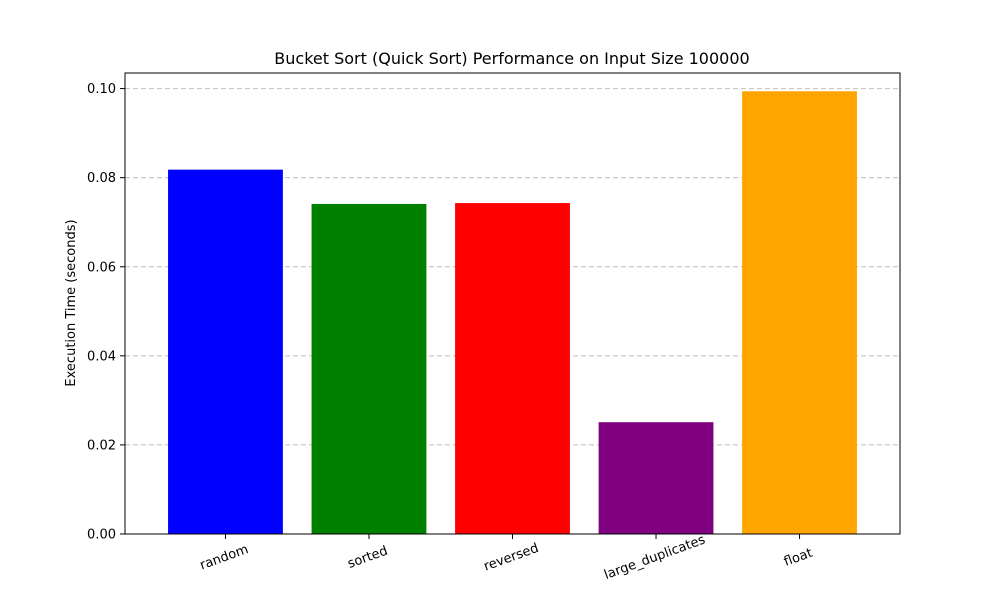 The image size is (1000, 600). Describe the element at coordinates (101, 445) in the screenshot. I see `y-tick-label: 0.02` at that location.